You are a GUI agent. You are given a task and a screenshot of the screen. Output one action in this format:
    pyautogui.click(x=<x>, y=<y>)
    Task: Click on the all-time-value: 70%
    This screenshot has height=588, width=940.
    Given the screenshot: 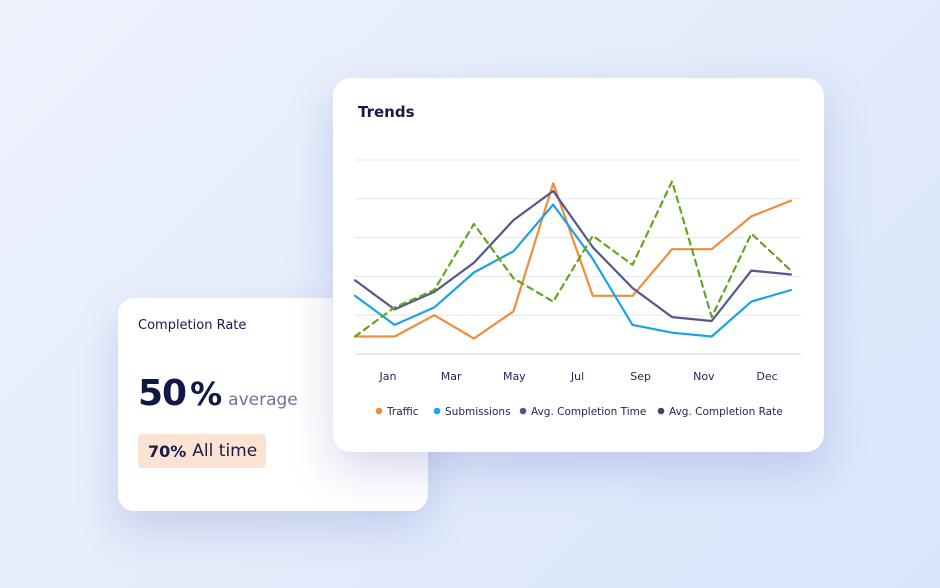 What is the action you would take?
    pyautogui.click(x=167, y=451)
    